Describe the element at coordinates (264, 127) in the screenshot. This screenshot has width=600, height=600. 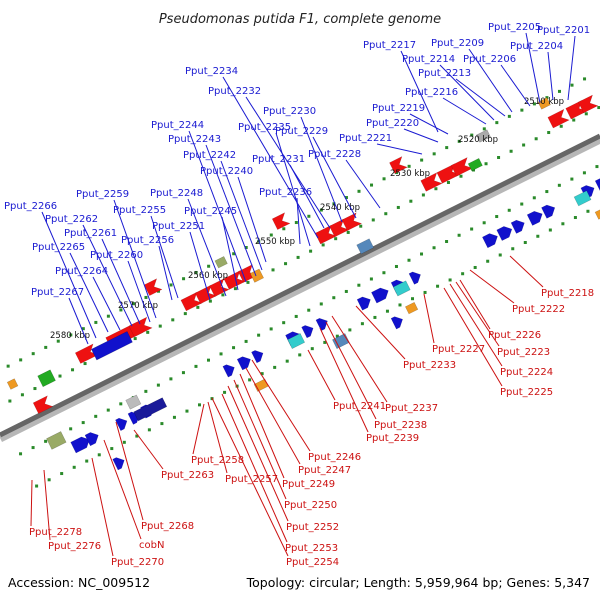
I see `forward-gene-label: Pput_2235` at that location.